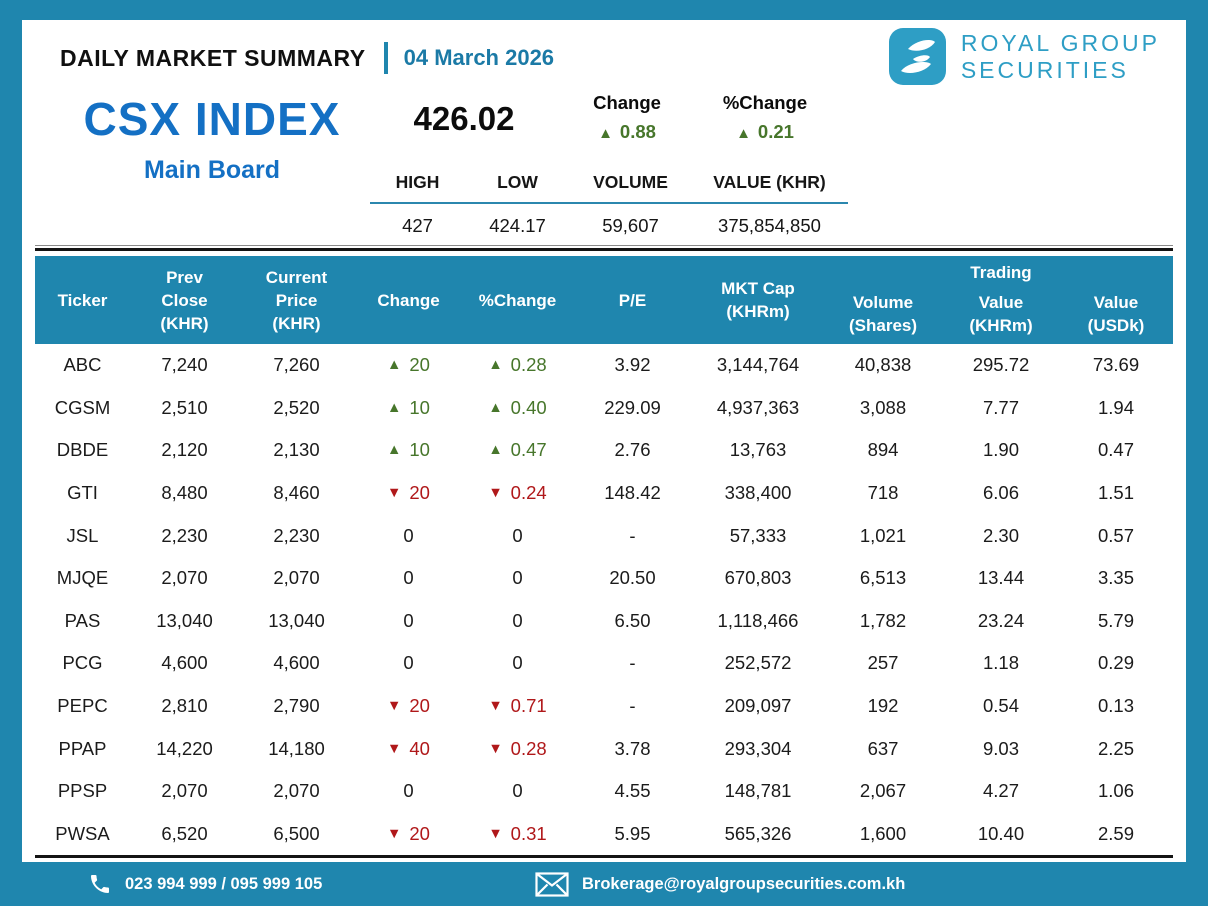  I want to click on ticker-cell: ABC, so click(82, 365).